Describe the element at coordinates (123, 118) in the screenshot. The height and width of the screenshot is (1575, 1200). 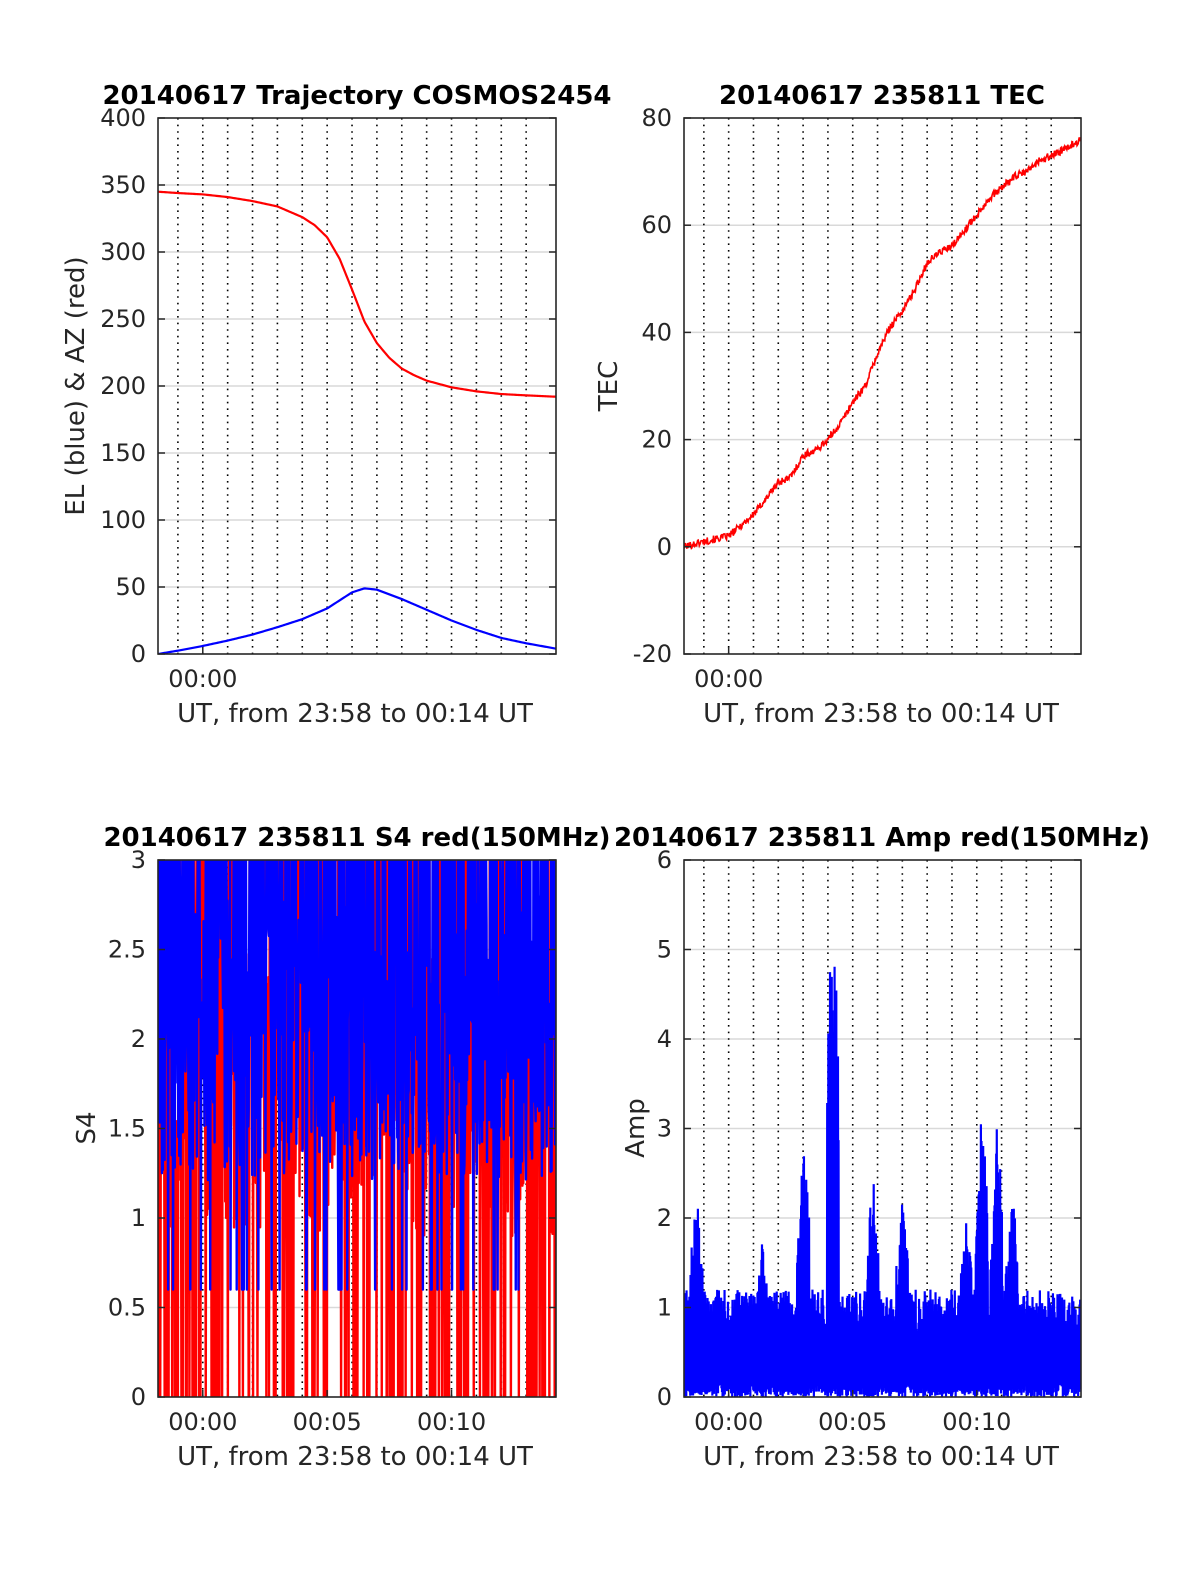
I see `y-tick-label: 400` at that location.